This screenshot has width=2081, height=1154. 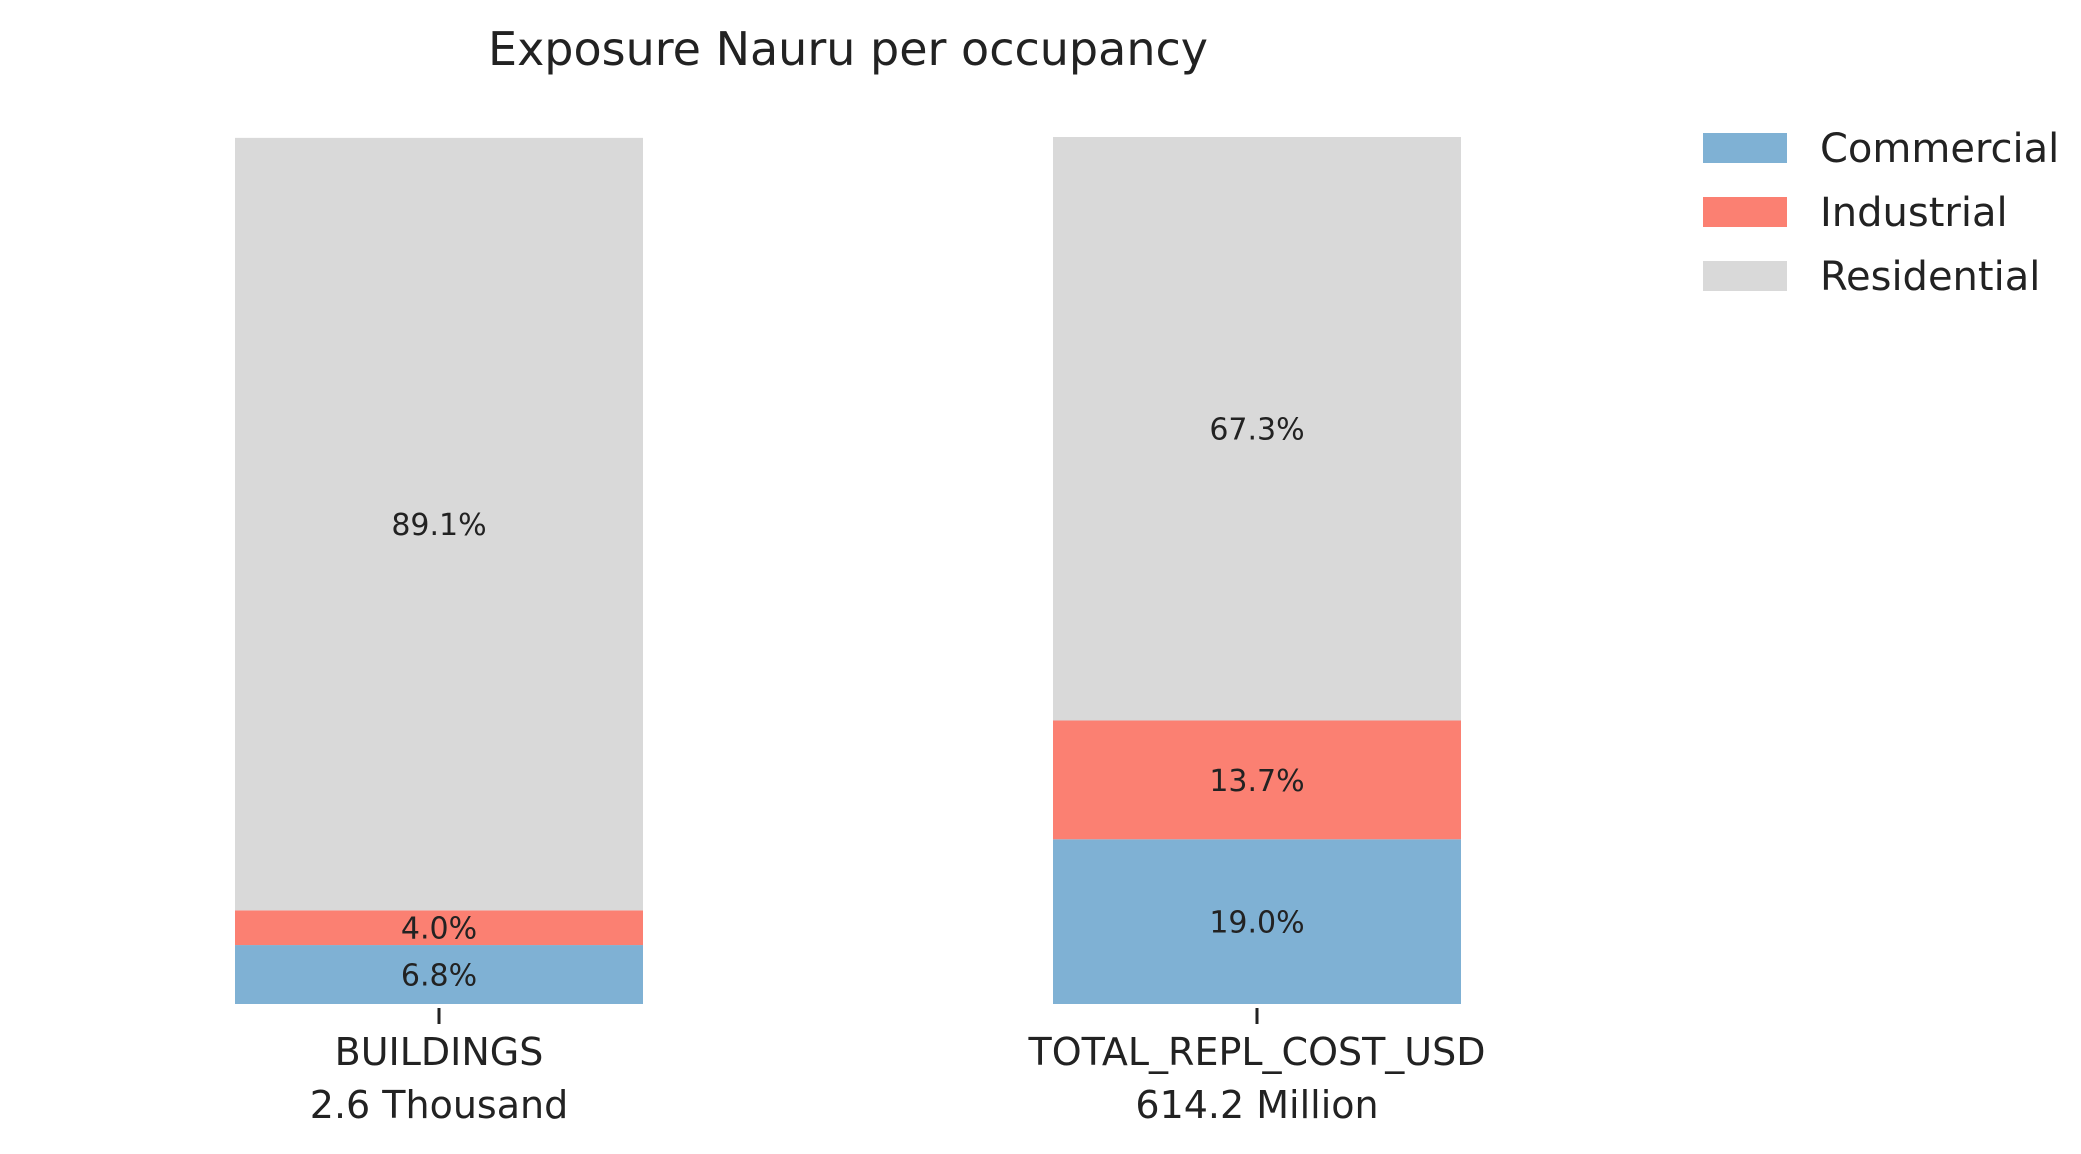 I want to click on legend-swatch-residential, so click(x=1745, y=276).